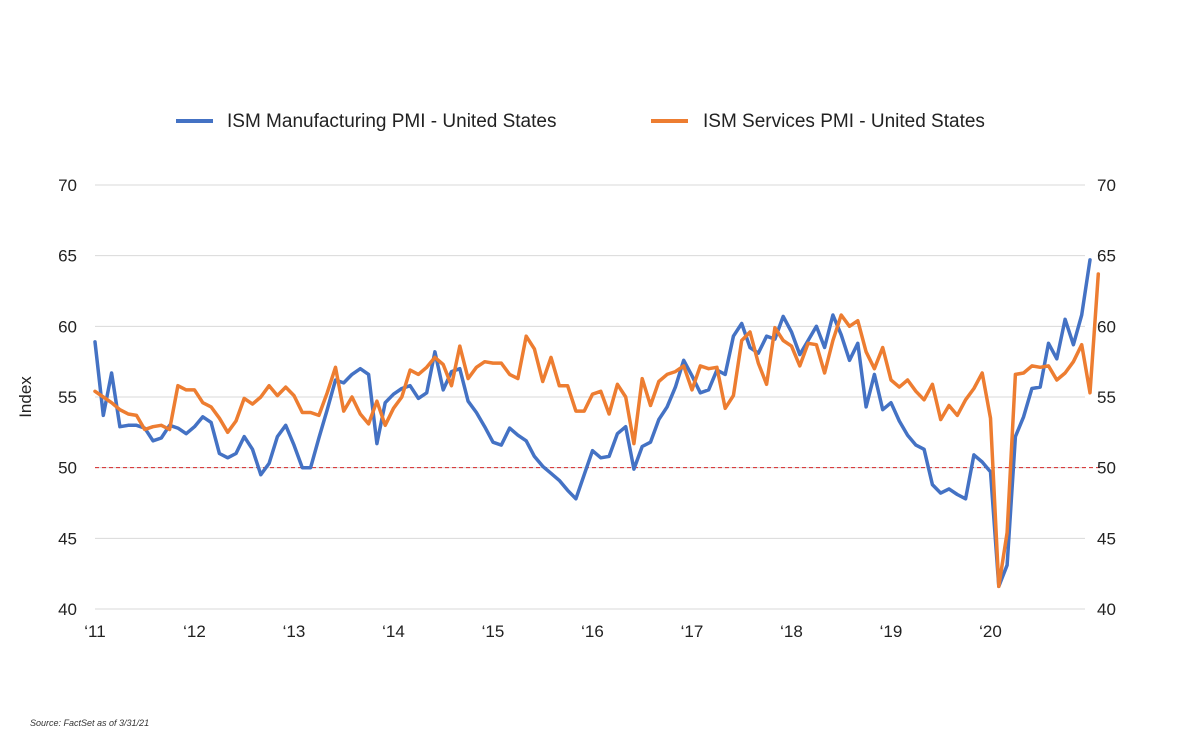 Image resolution: width=1200 pixels, height=750 pixels. What do you see at coordinates (592, 631) in the screenshot?
I see `x-tick-2016: ‘16` at bounding box center [592, 631].